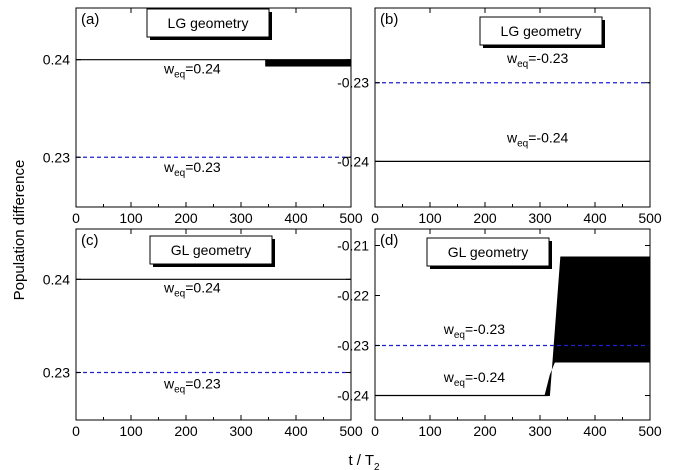 The height and width of the screenshot is (470, 684). What do you see at coordinates (353, 296) in the screenshot?
I see `y-tick-label: -0.22` at bounding box center [353, 296].